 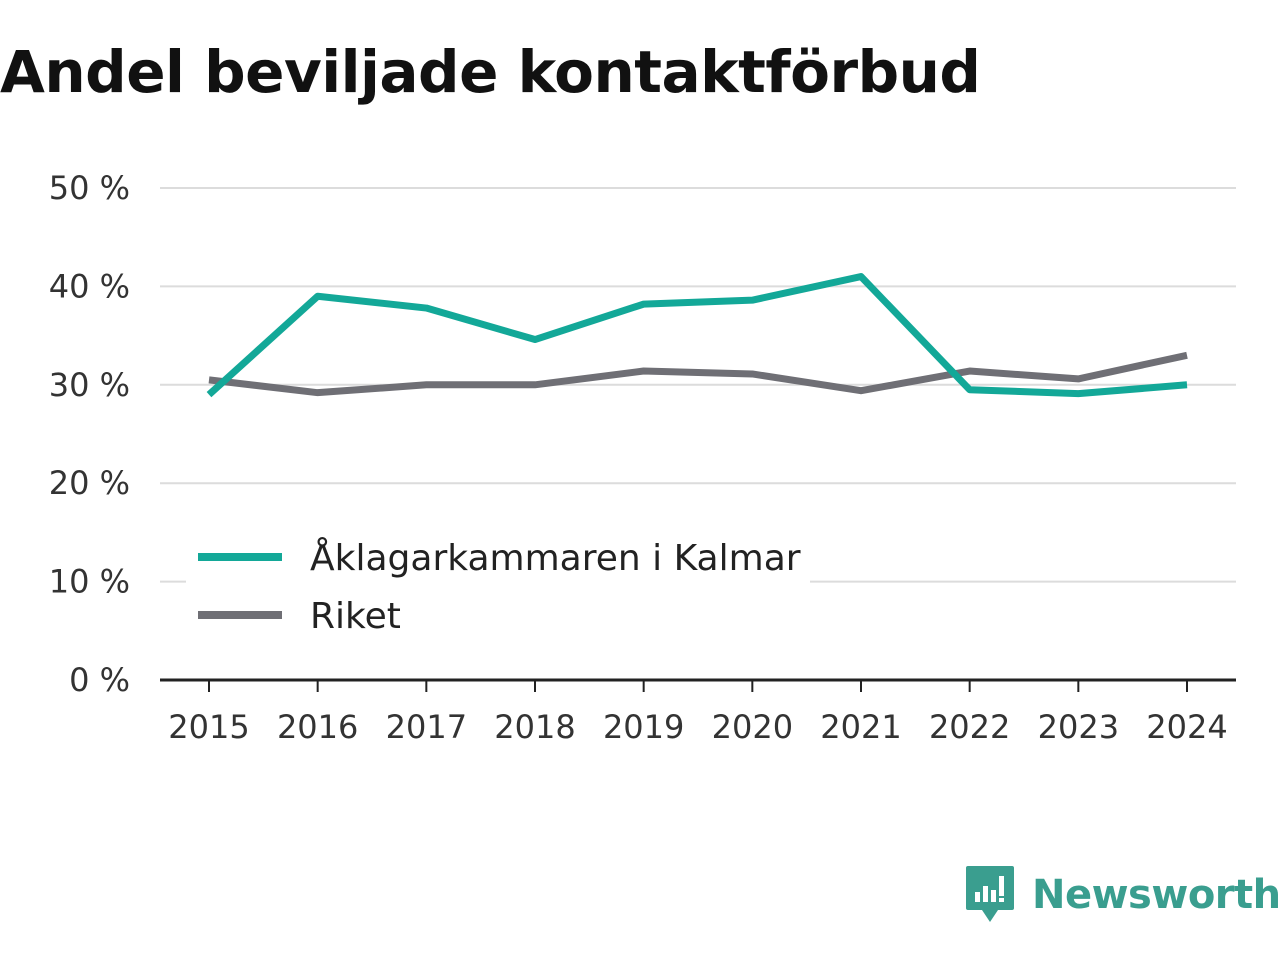 What do you see at coordinates (698, 685) in the screenshot?
I see `x-axis` at bounding box center [698, 685].